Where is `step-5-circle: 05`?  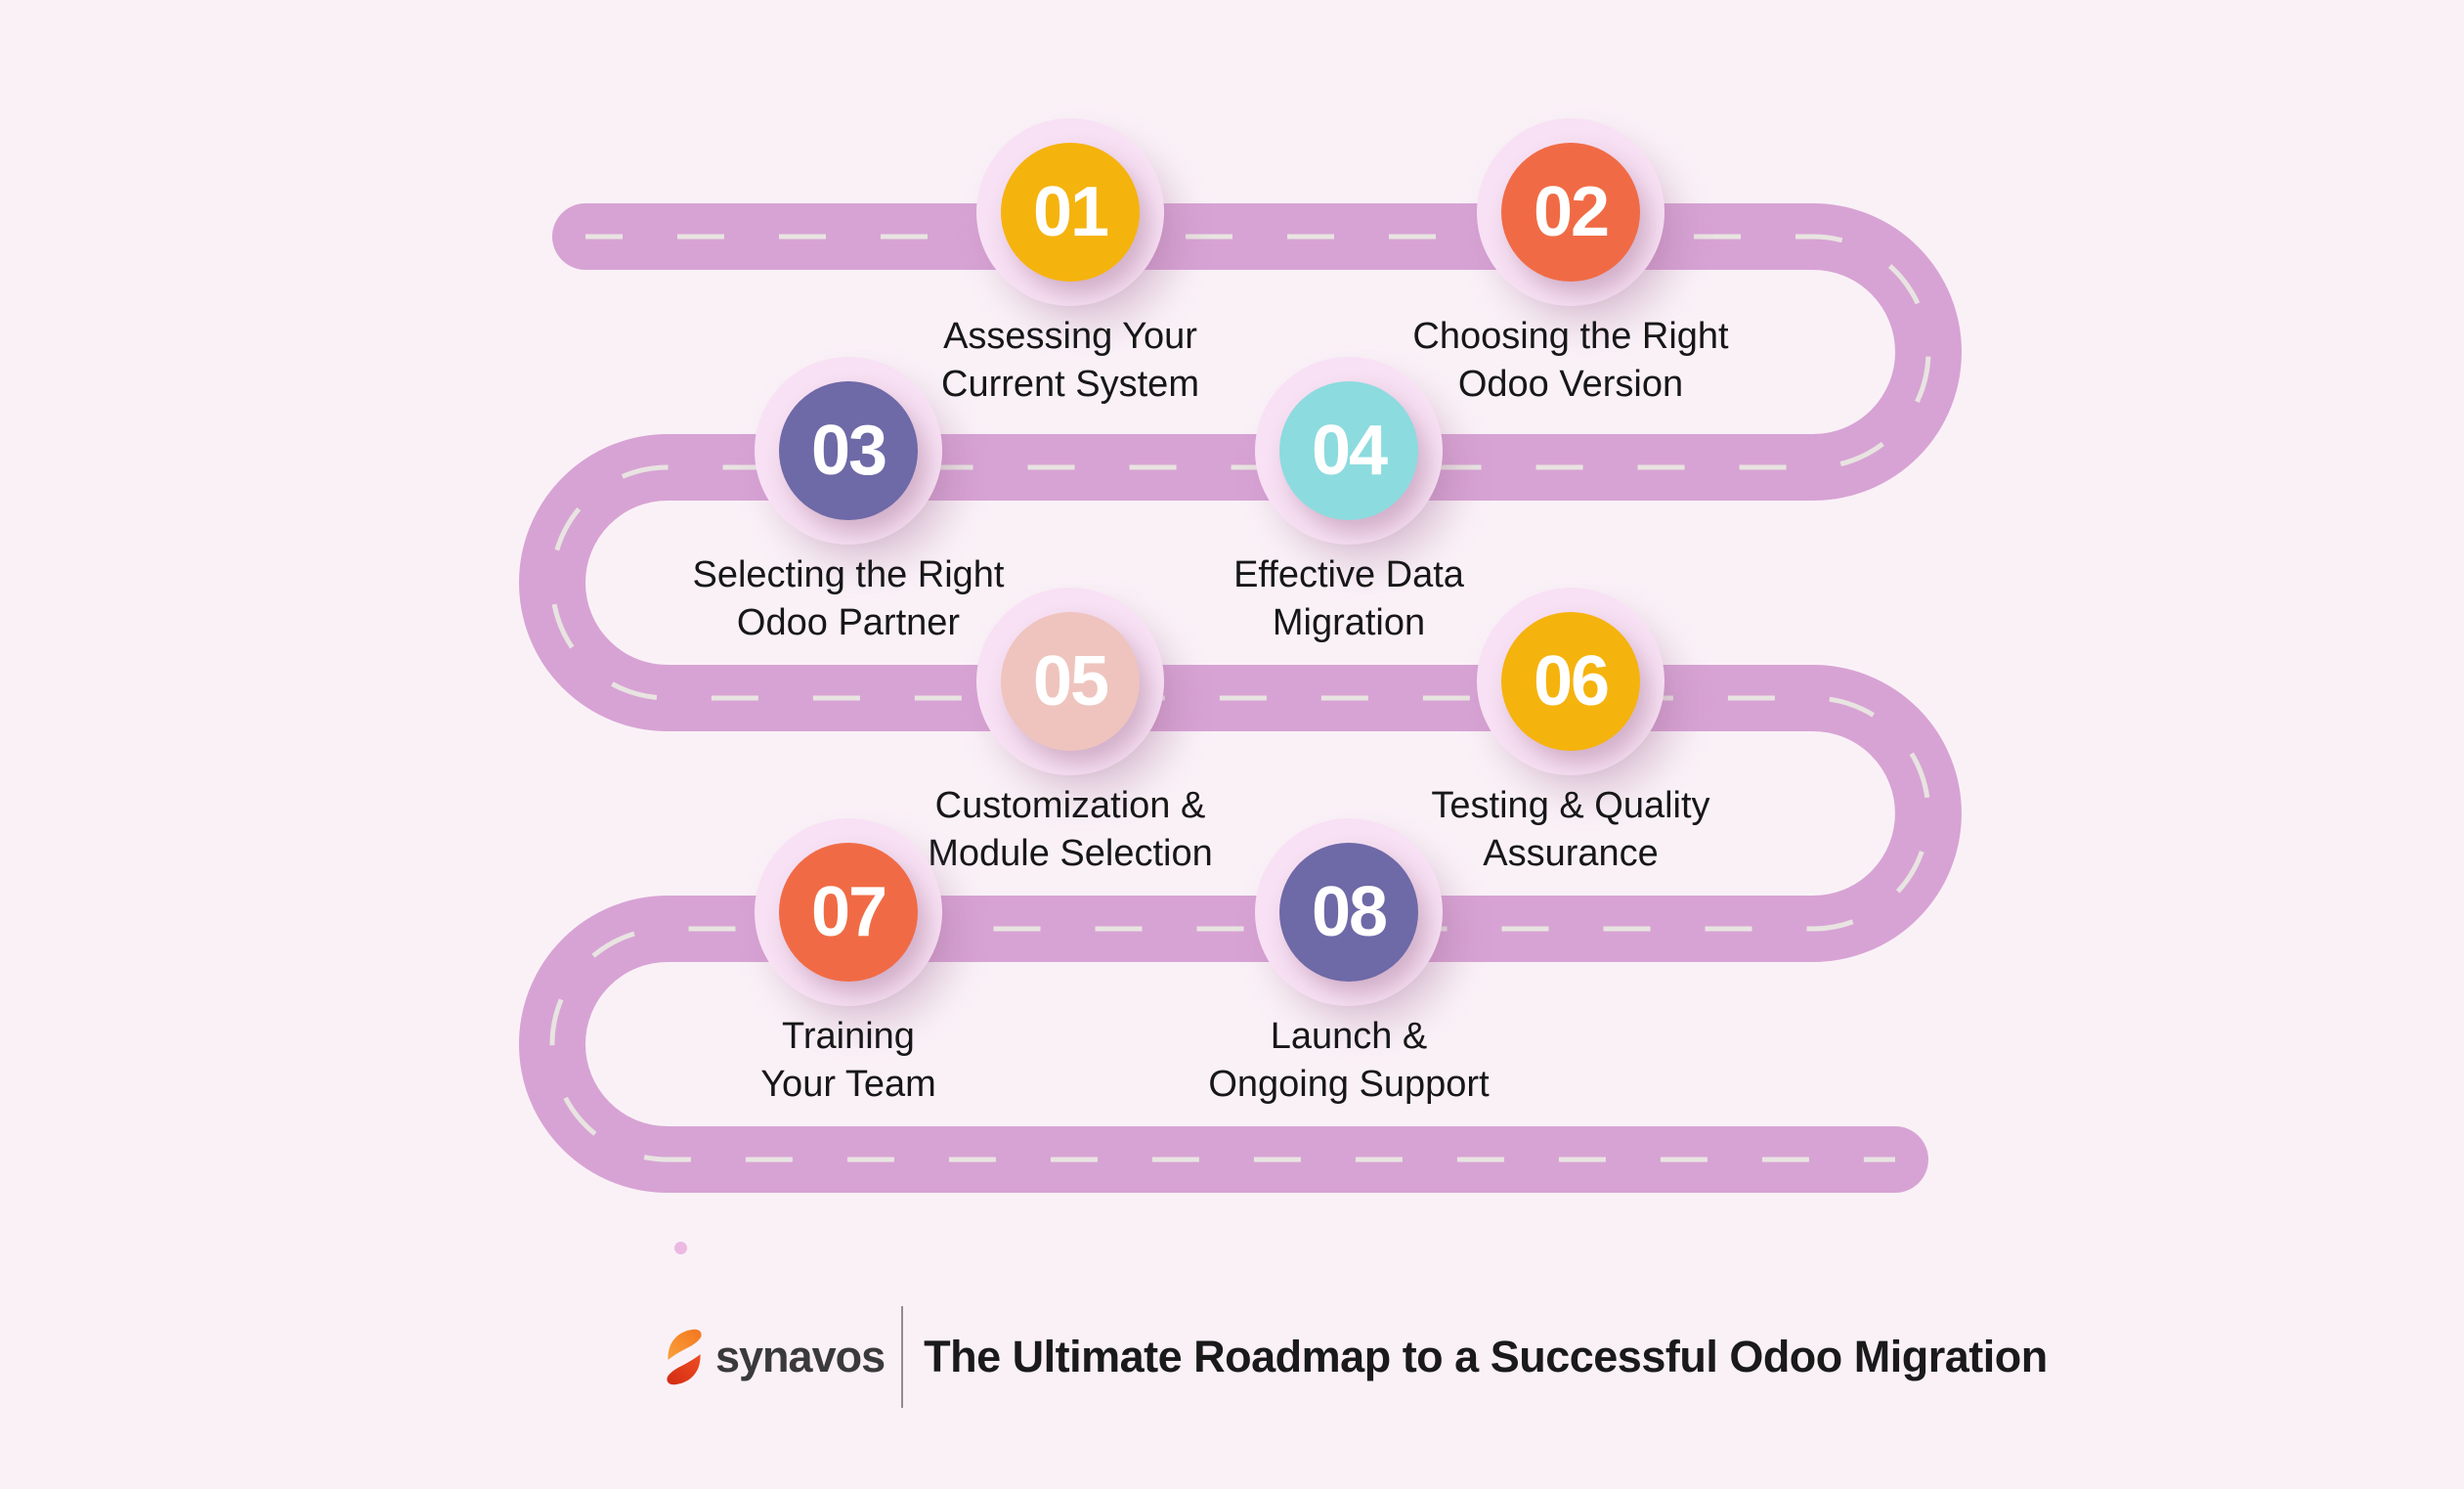
step-5-circle: 05 is located at coordinates (1070, 682).